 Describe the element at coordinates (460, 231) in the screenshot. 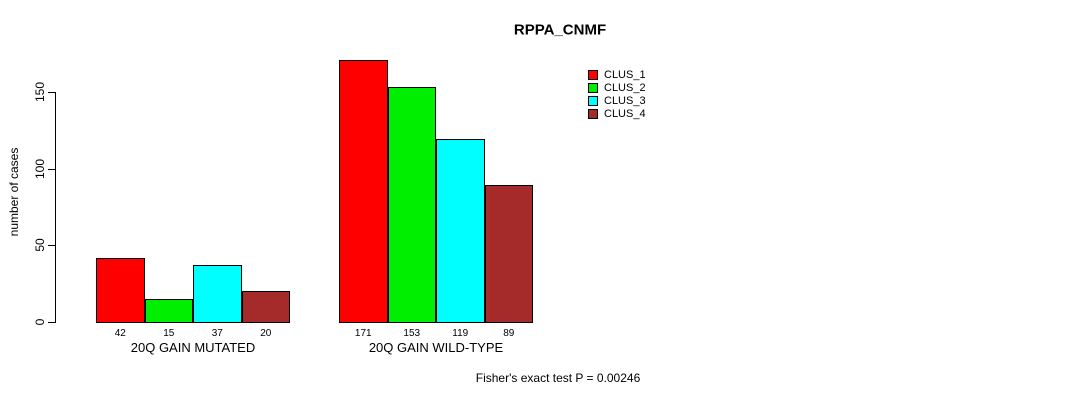

I see `bar-clus-3-20q-gain-wild-type` at that location.